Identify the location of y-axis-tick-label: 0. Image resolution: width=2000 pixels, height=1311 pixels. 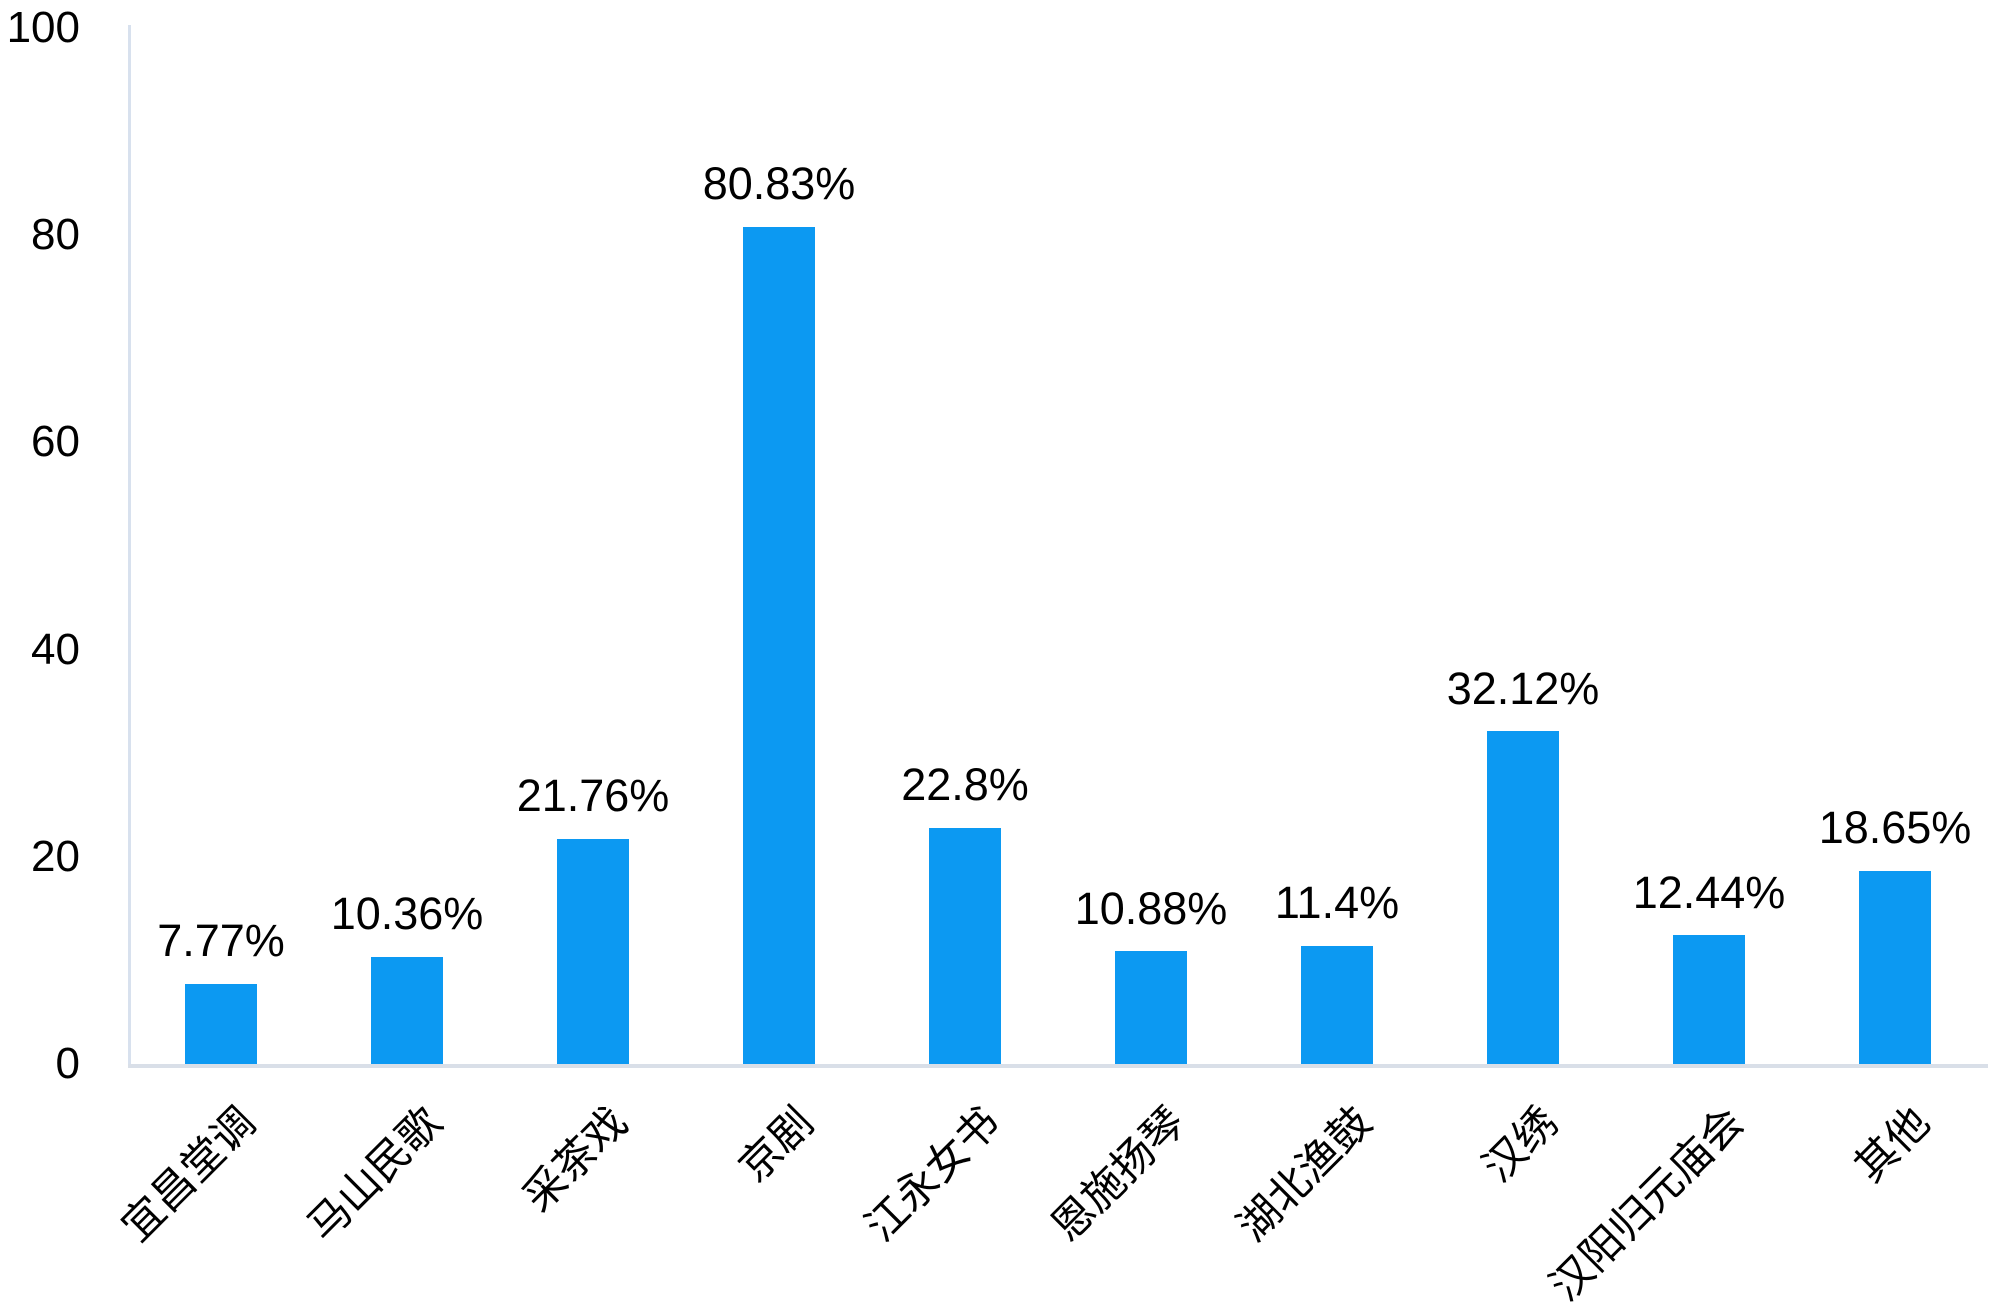
(67, 1063).